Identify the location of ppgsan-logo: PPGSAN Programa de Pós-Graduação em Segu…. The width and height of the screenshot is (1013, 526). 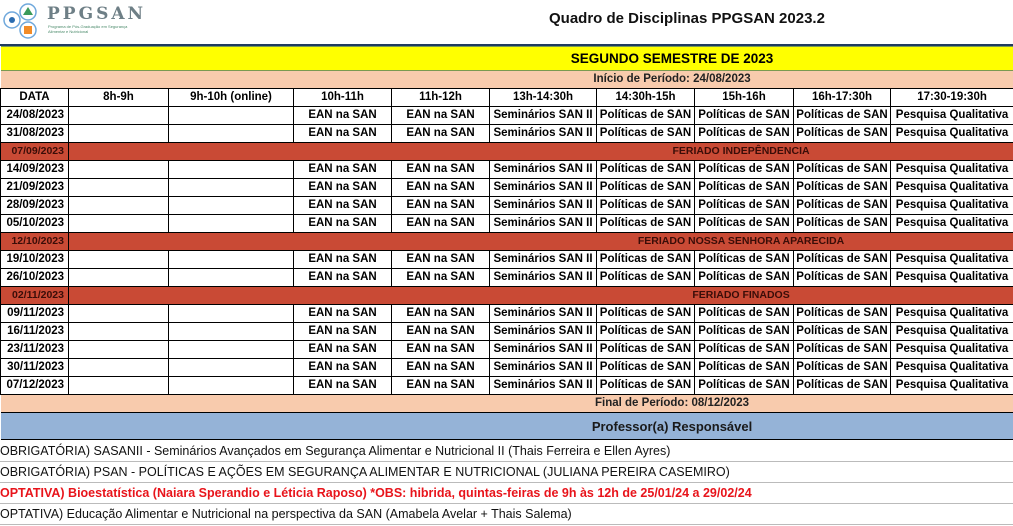
(72, 22).